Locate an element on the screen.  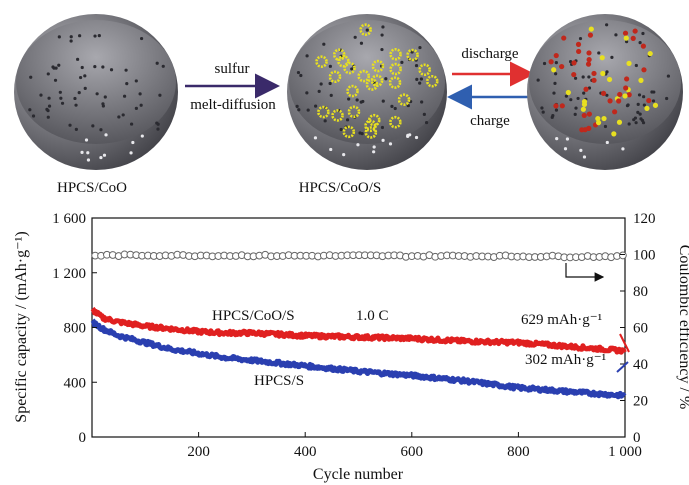
sphere-hpcs-coo is located at coordinates (96, 92).